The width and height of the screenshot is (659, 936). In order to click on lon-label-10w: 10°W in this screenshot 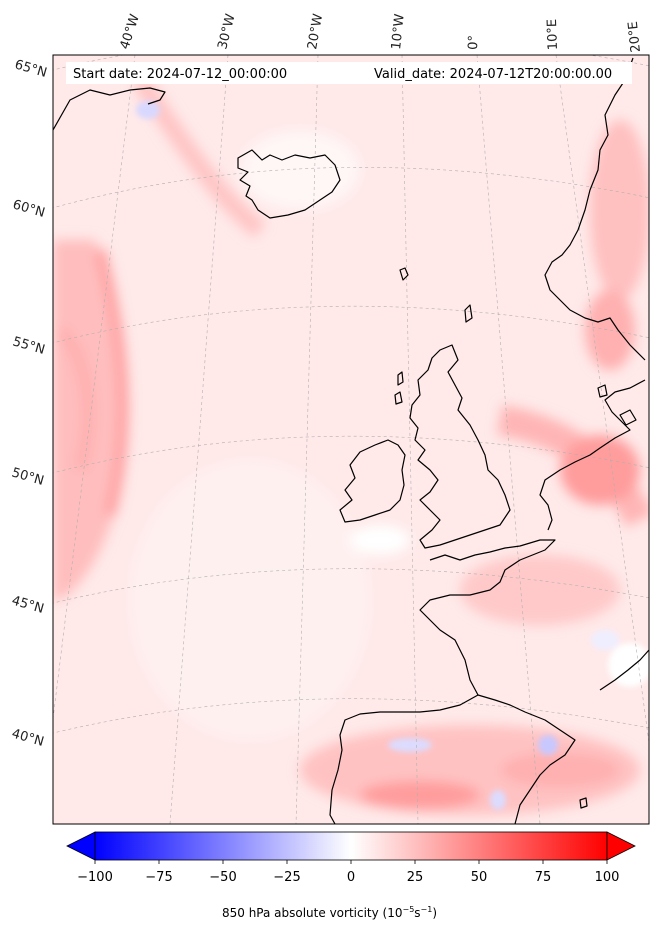, I will do `click(398, 31)`.